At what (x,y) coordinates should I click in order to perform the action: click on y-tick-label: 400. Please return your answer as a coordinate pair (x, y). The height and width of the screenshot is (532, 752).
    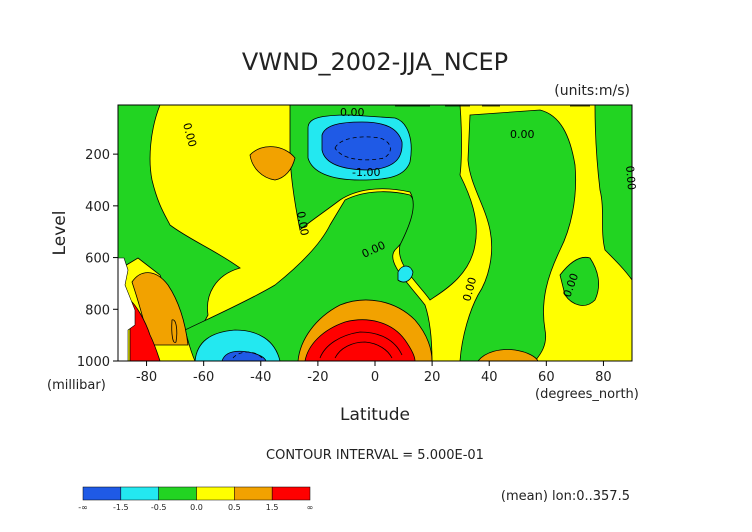
    Looking at the image, I should click on (97, 207).